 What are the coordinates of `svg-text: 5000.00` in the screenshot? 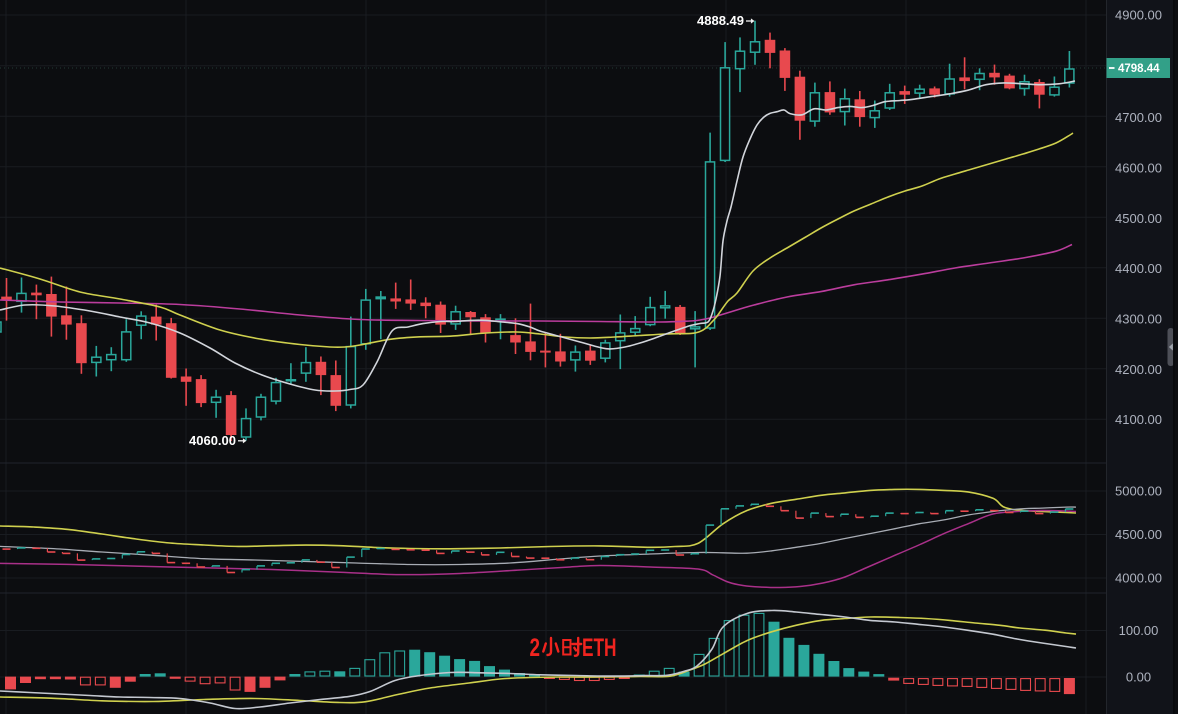 It's located at (1138, 491).